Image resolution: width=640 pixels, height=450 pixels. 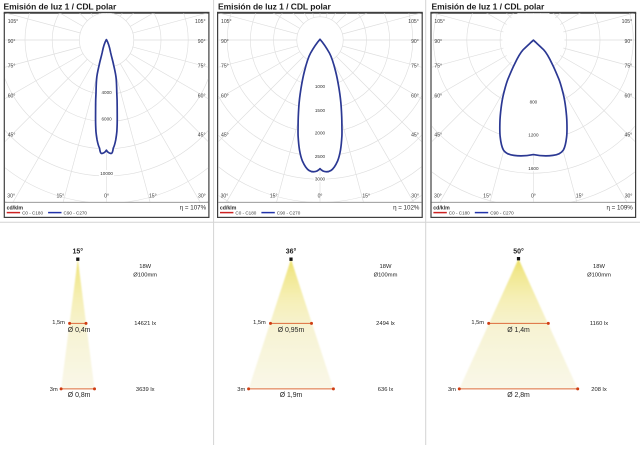 What do you see at coordinates (145, 390) in the screenshot?
I see `svg-text: 3639 lx` at bounding box center [145, 390].